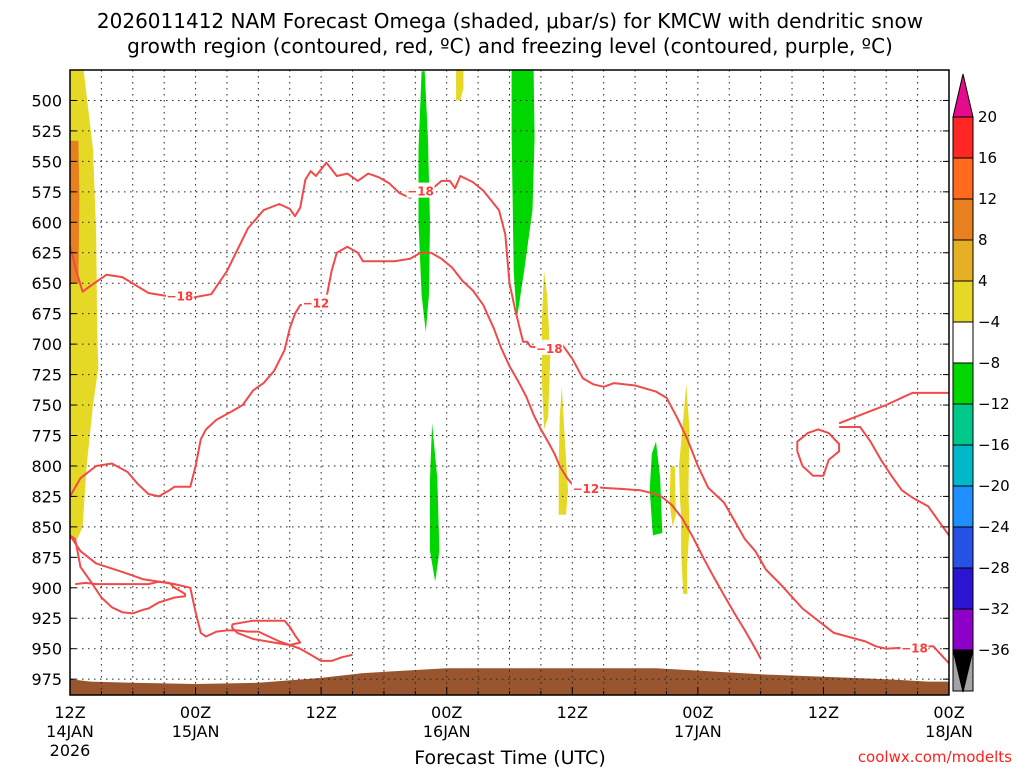 The image size is (1024, 768). I want to click on y-tick-label: 650, so click(46, 283).